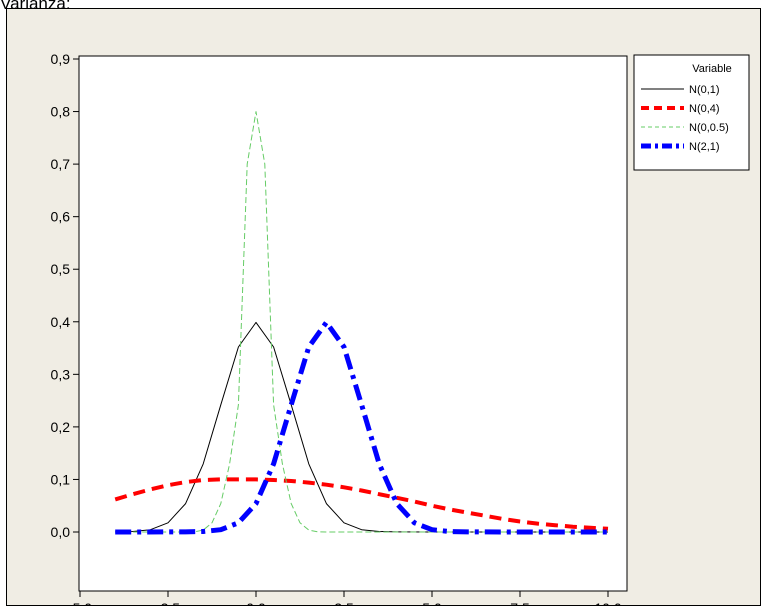  Describe the element at coordinates (61, 479) in the screenshot. I see `y-tick-label: 0,1` at that location.